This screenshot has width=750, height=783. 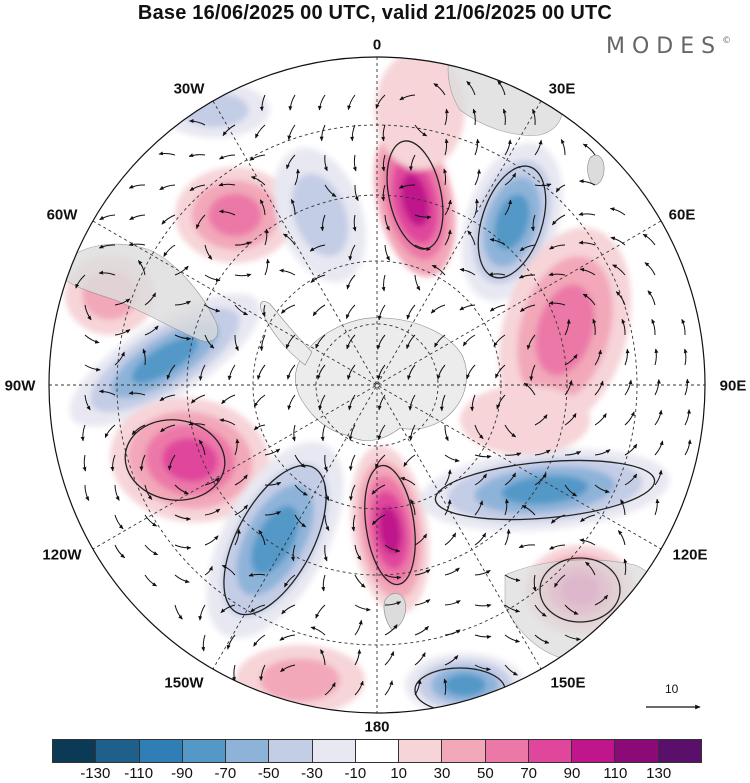 I want to click on colorbar, so click(x=377, y=751).